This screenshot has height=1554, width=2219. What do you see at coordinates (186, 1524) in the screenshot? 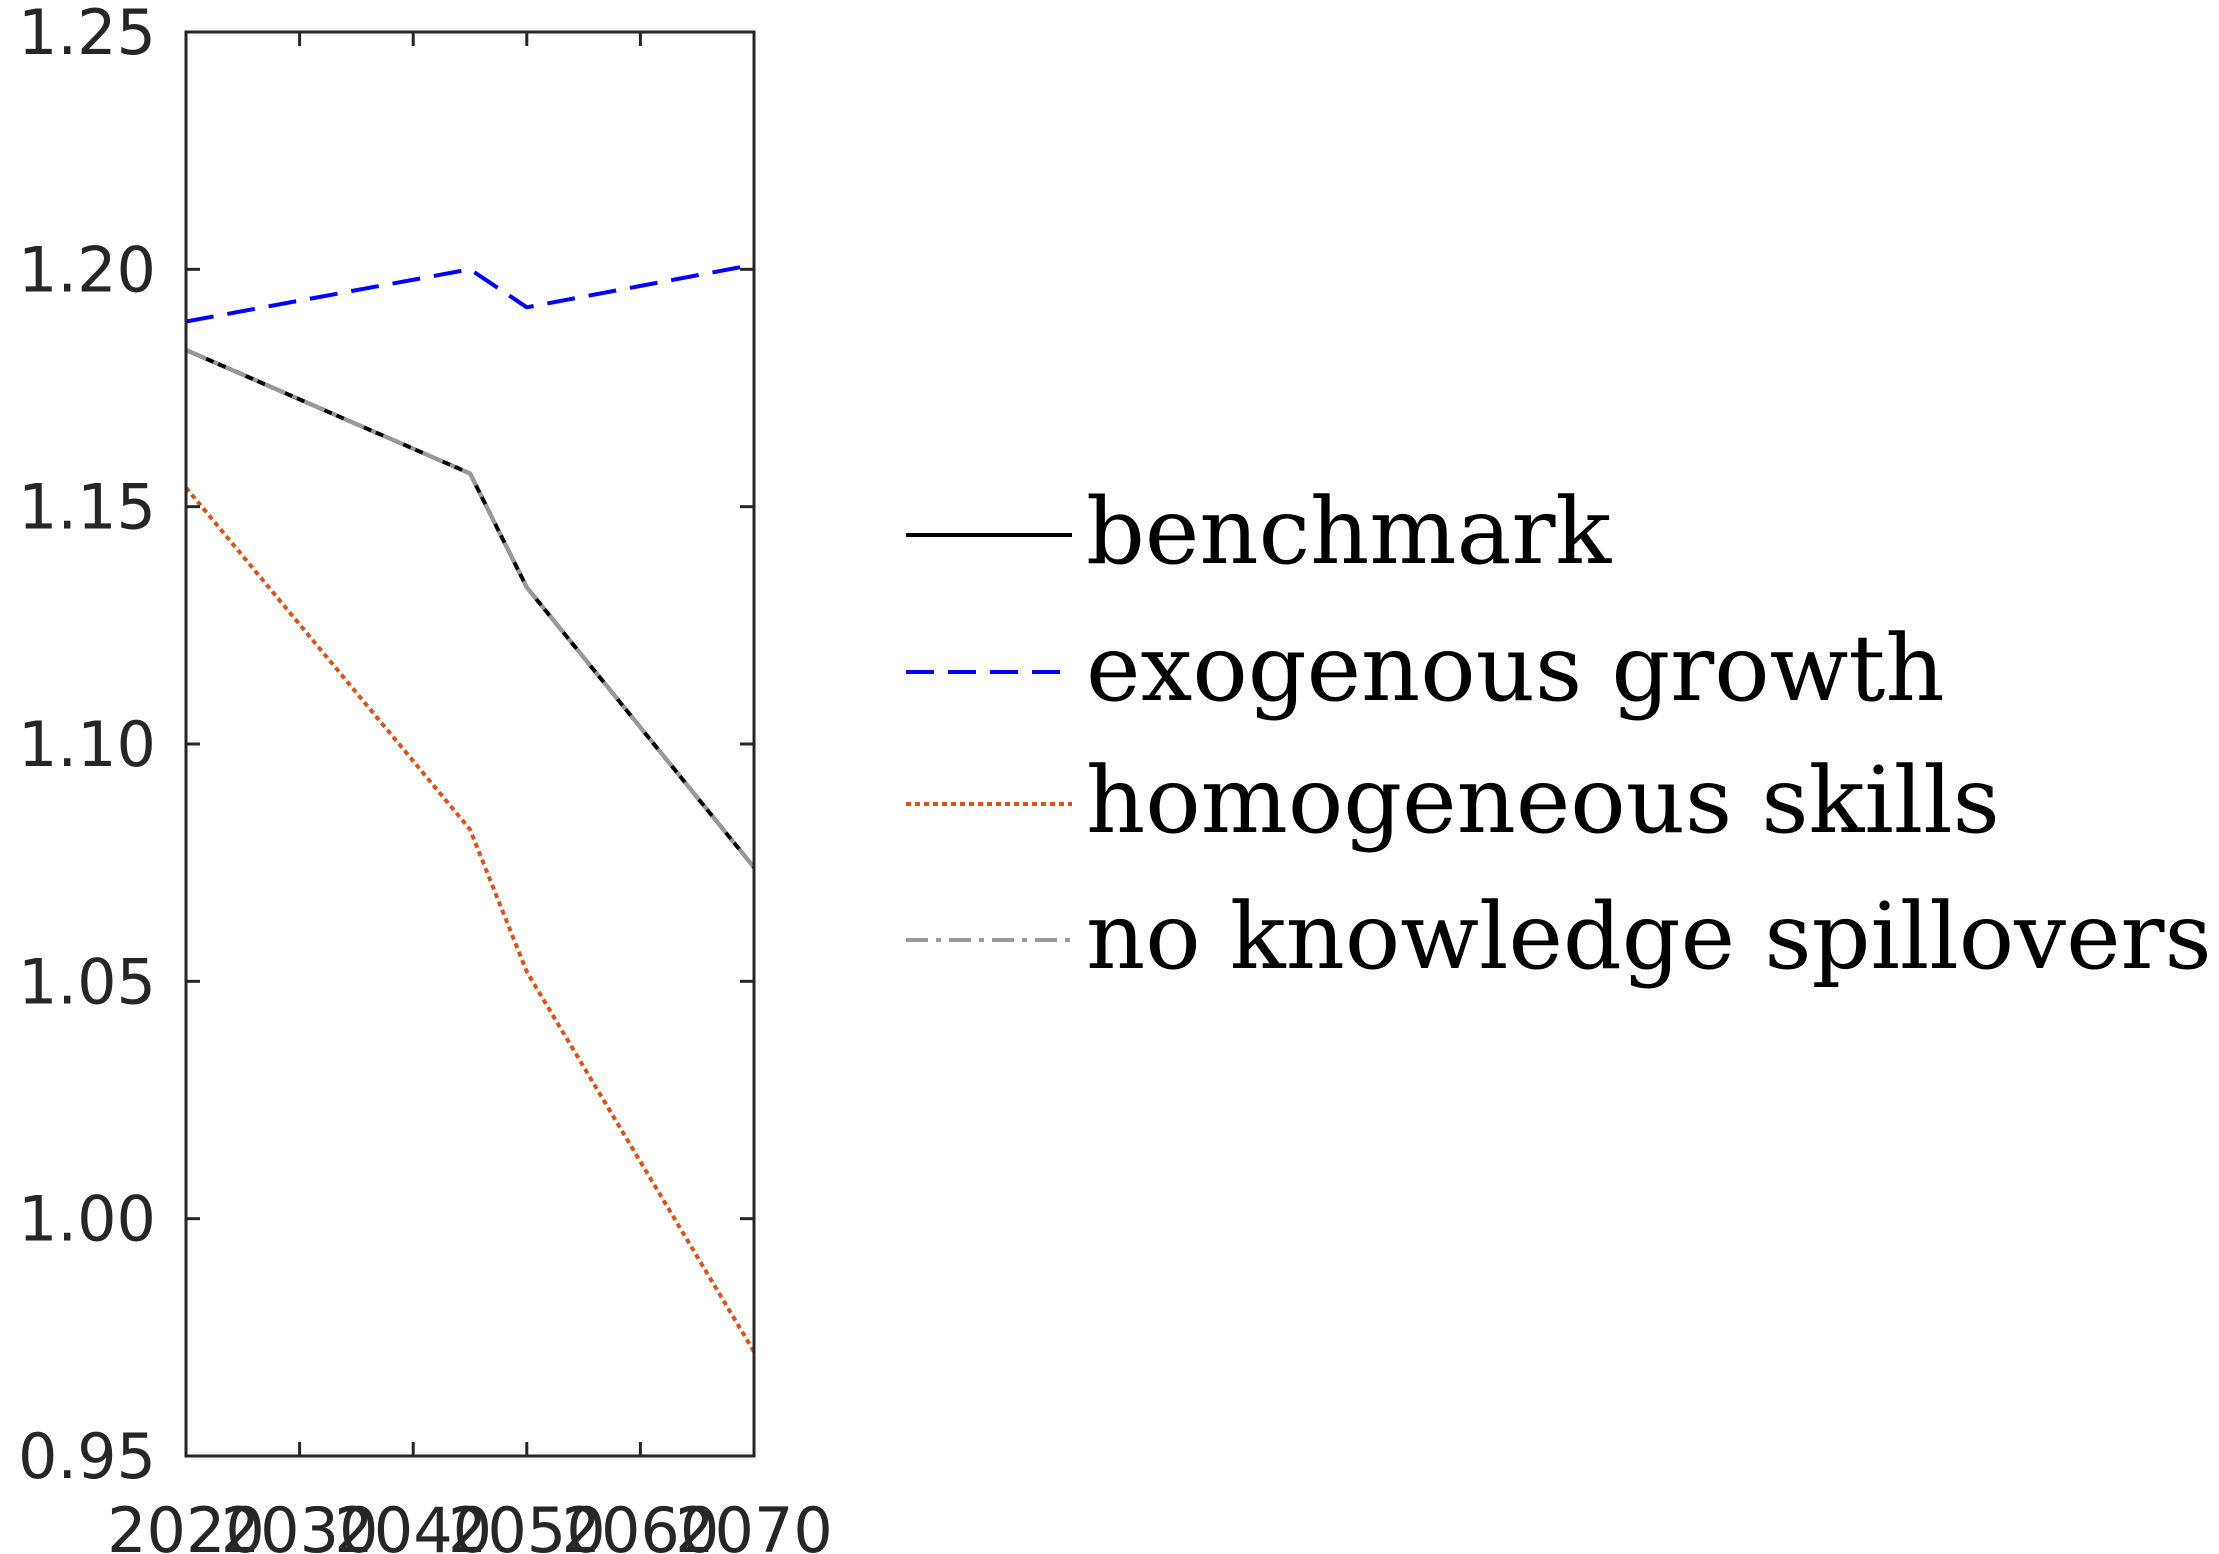
I see `x-tick-label-0: 2020` at bounding box center [186, 1524].